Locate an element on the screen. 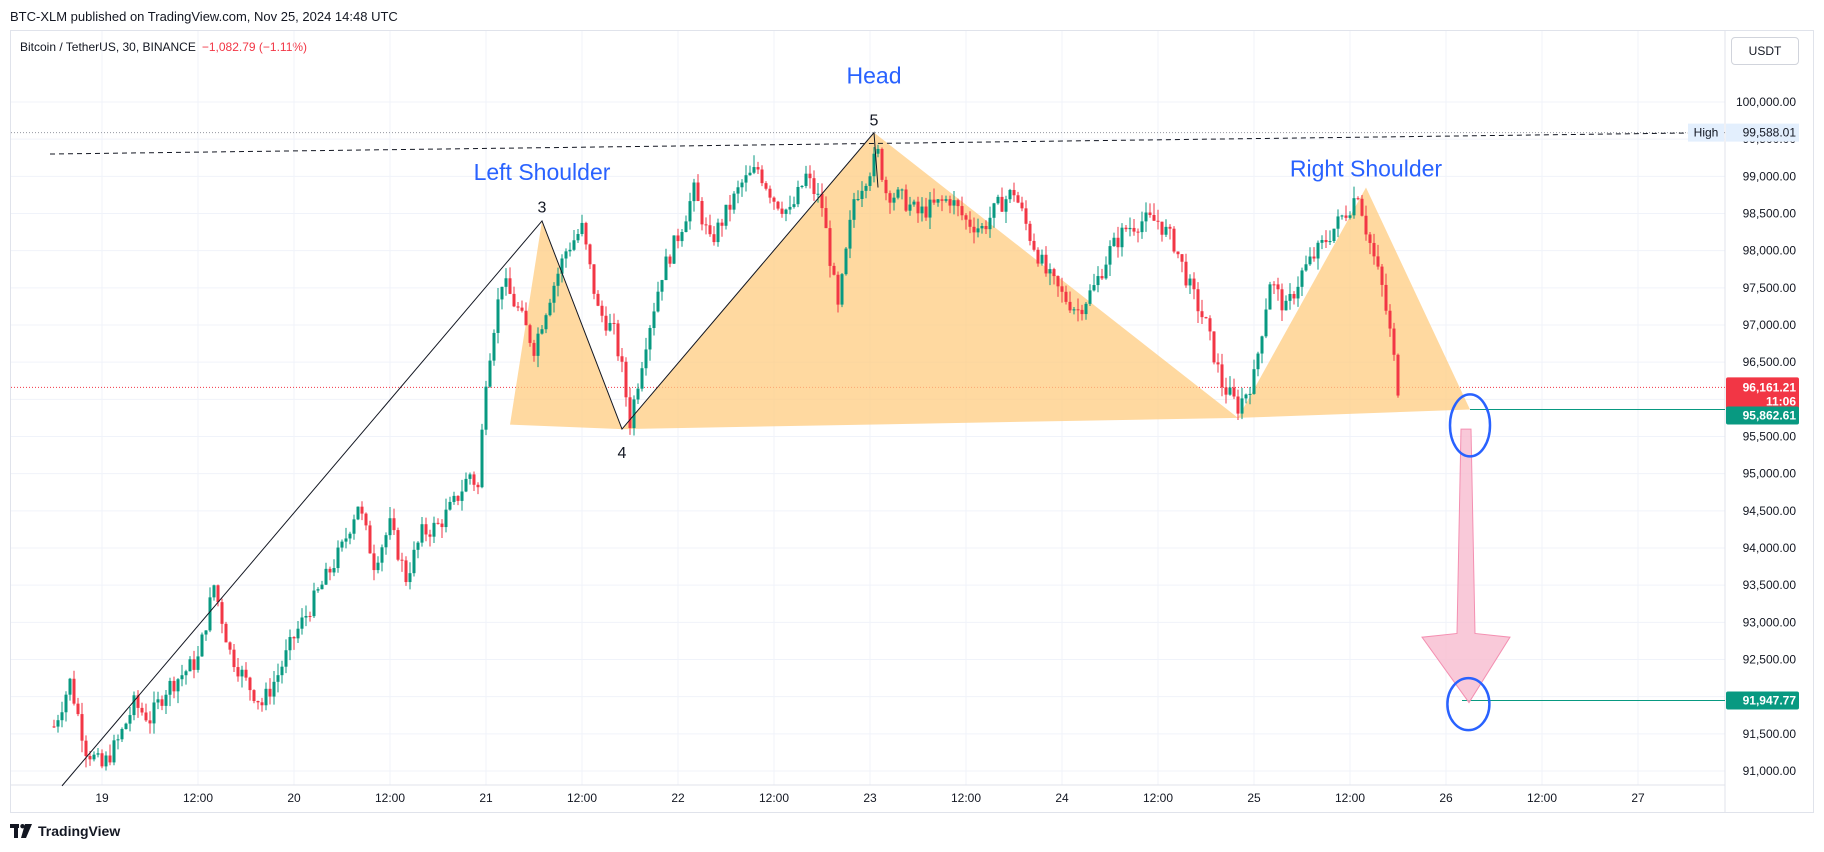 The image size is (1824, 852). tradingview-logo: TradingView is located at coordinates (65, 831).